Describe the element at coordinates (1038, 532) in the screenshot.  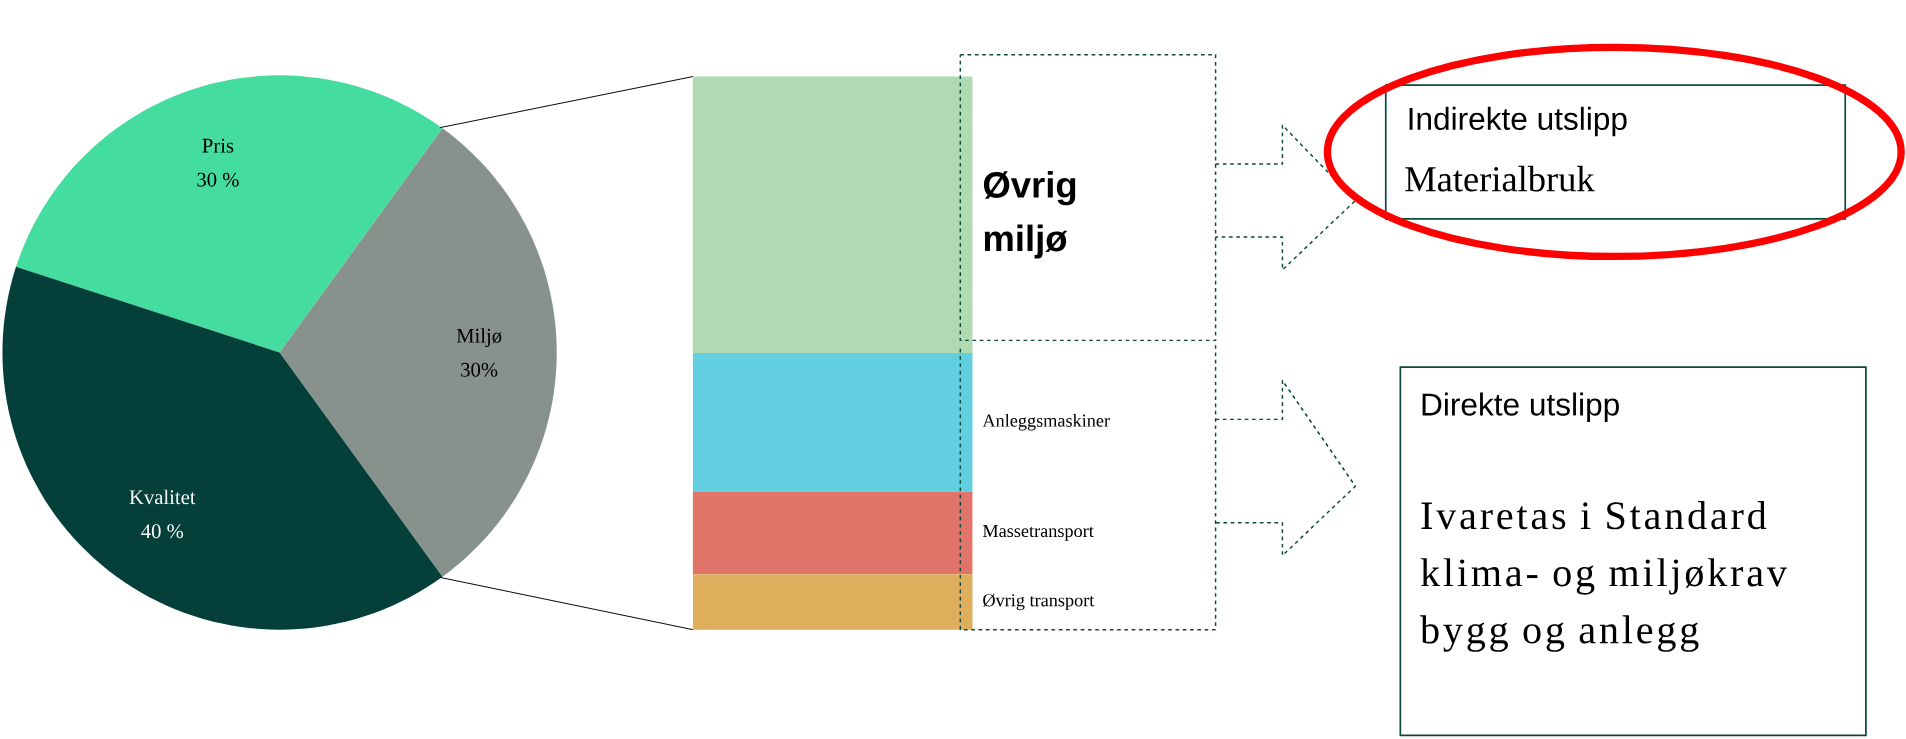
I see `series-label: Massetransport` at that location.